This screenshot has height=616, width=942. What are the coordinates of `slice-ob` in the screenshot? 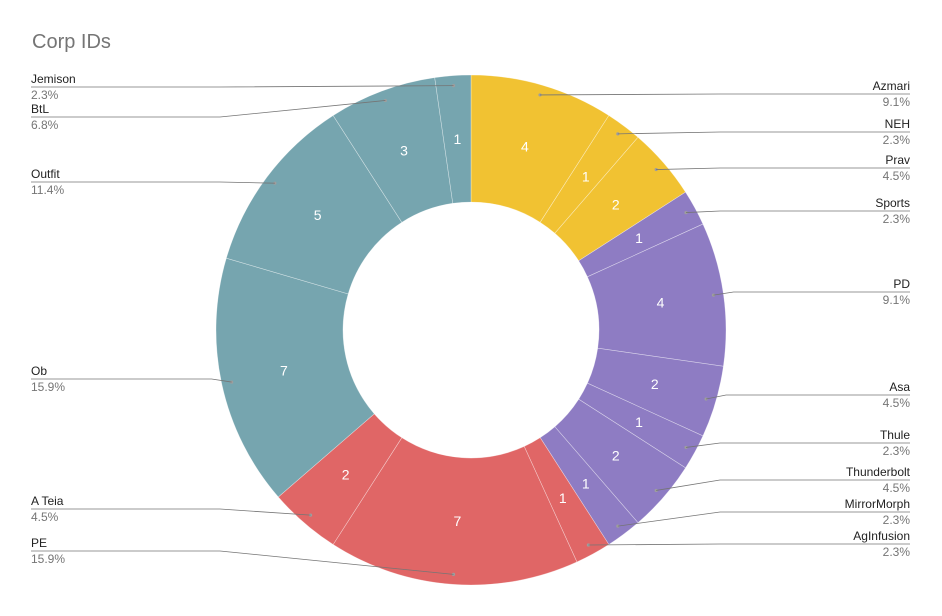 It's located at (295, 377).